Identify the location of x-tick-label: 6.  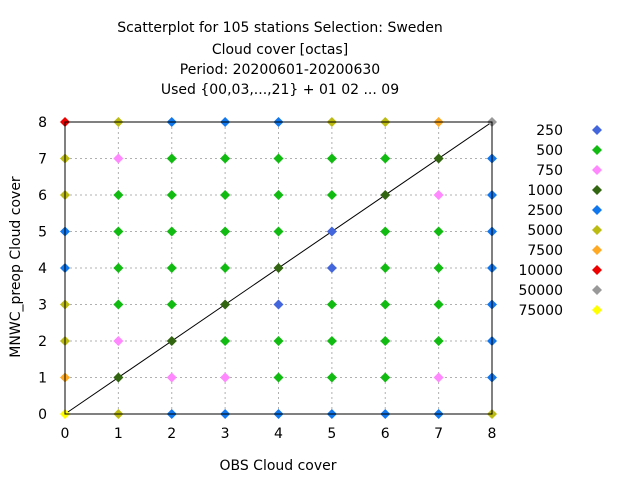
(385, 434).